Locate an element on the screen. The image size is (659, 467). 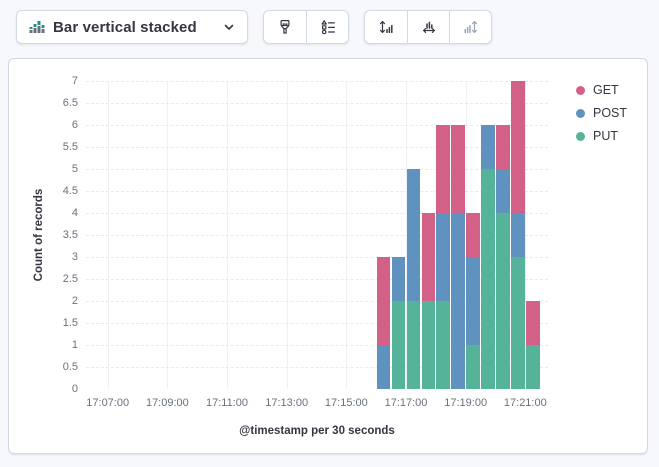
chart-type-dropdown: Bar vertical stacked is located at coordinates (132, 27).